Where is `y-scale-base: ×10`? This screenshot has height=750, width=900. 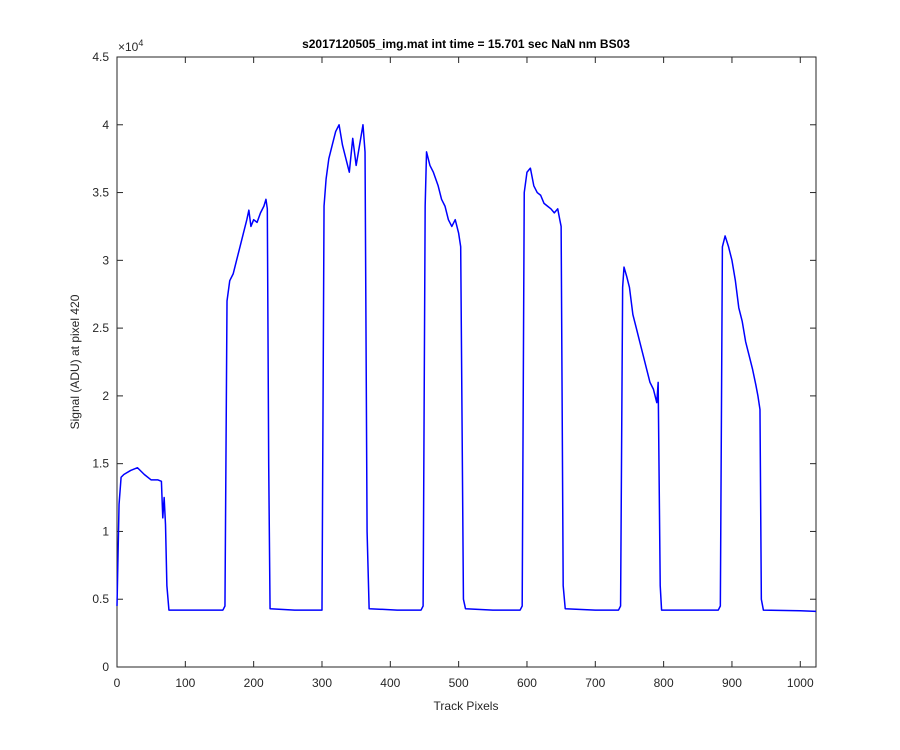 y-scale-base: ×10 is located at coordinates (128, 47).